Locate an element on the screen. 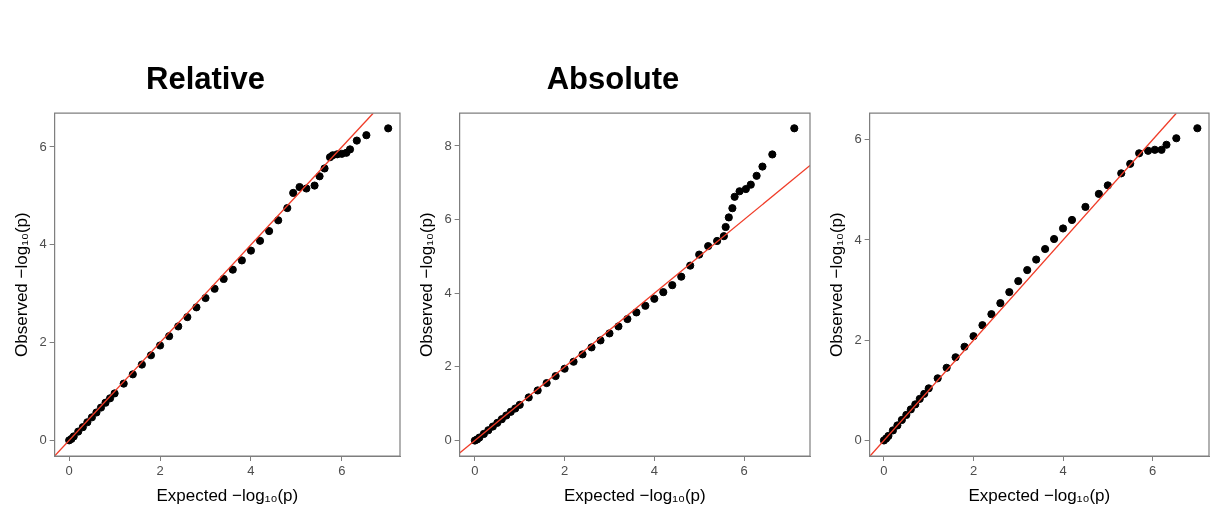 The image size is (1214, 521). y-tick-label: 8 is located at coordinates (448, 145).